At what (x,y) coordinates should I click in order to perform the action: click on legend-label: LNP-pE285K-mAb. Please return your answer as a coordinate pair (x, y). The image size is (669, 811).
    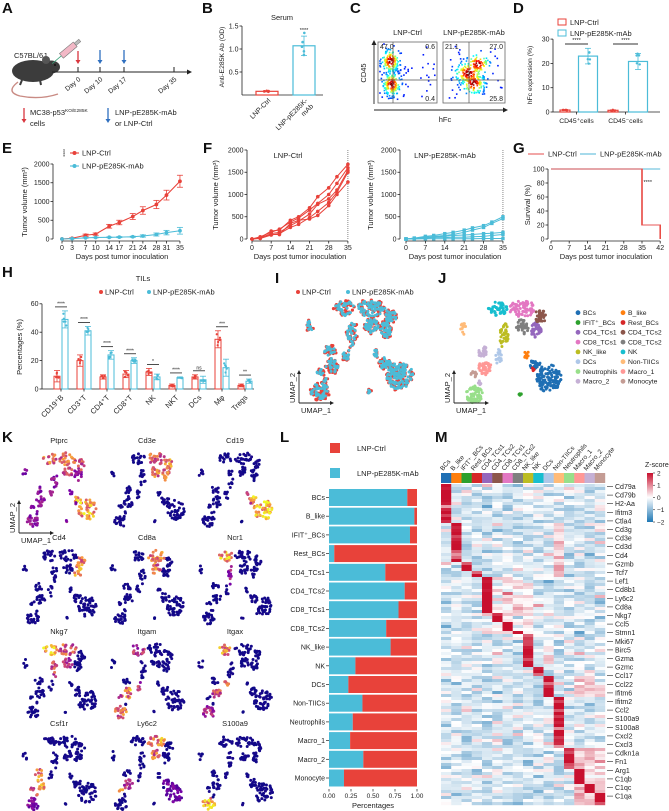
    Looking at the image, I should click on (383, 292).